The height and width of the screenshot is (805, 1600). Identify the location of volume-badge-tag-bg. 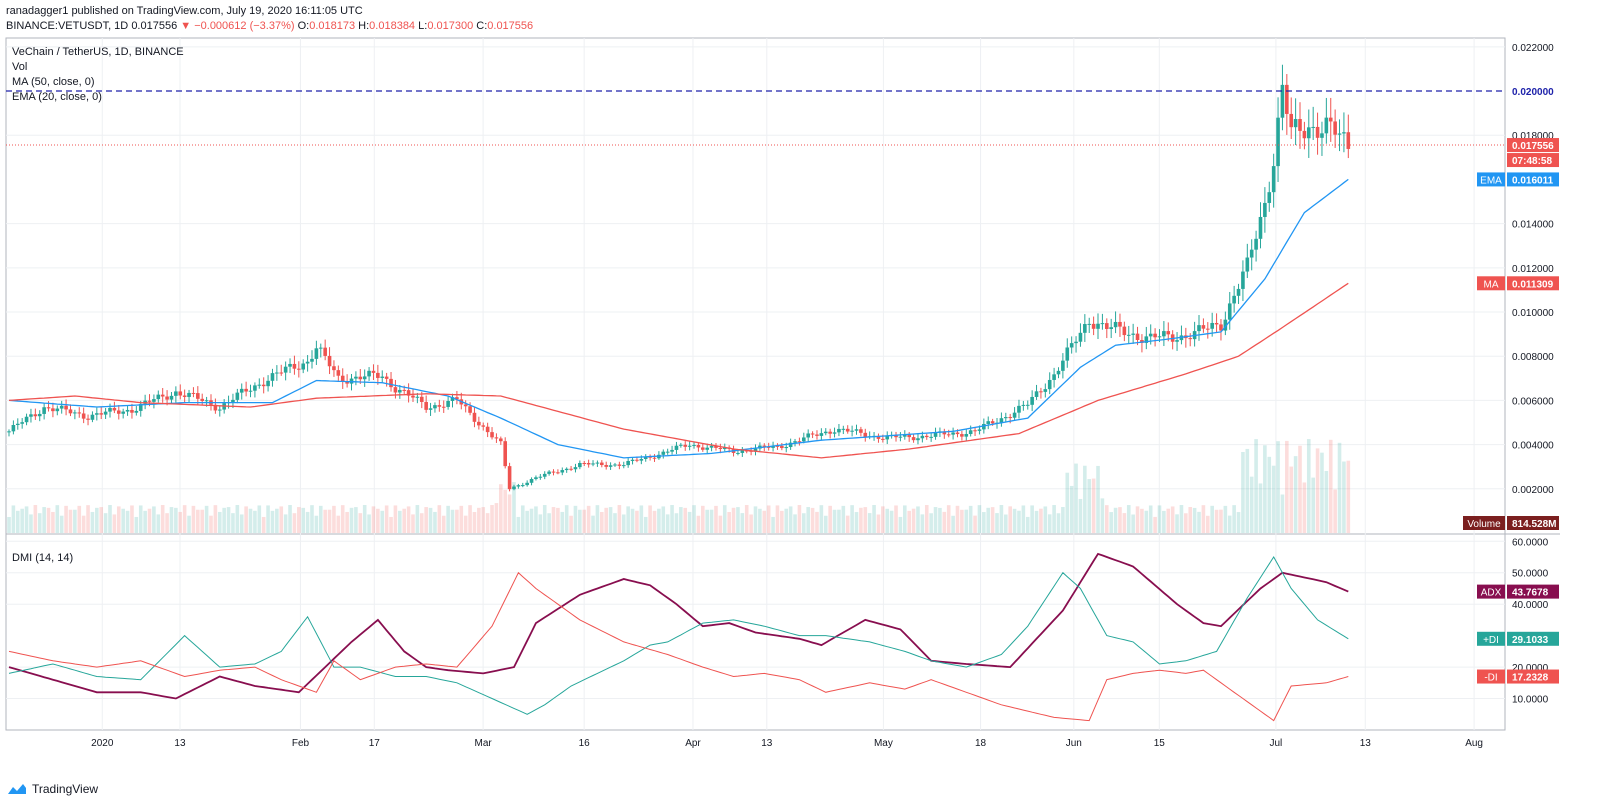
(1484, 523).